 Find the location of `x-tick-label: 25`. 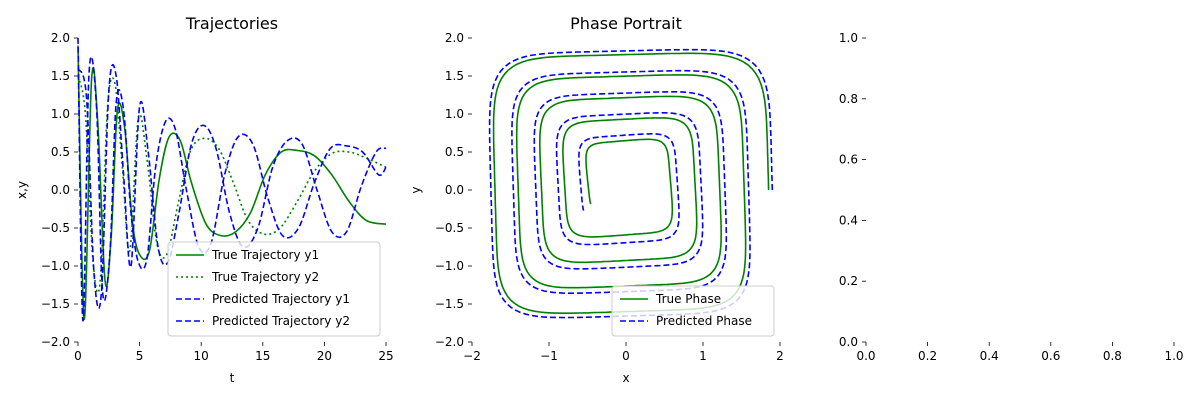

x-tick-label: 25 is located at coordinates (385, 356).